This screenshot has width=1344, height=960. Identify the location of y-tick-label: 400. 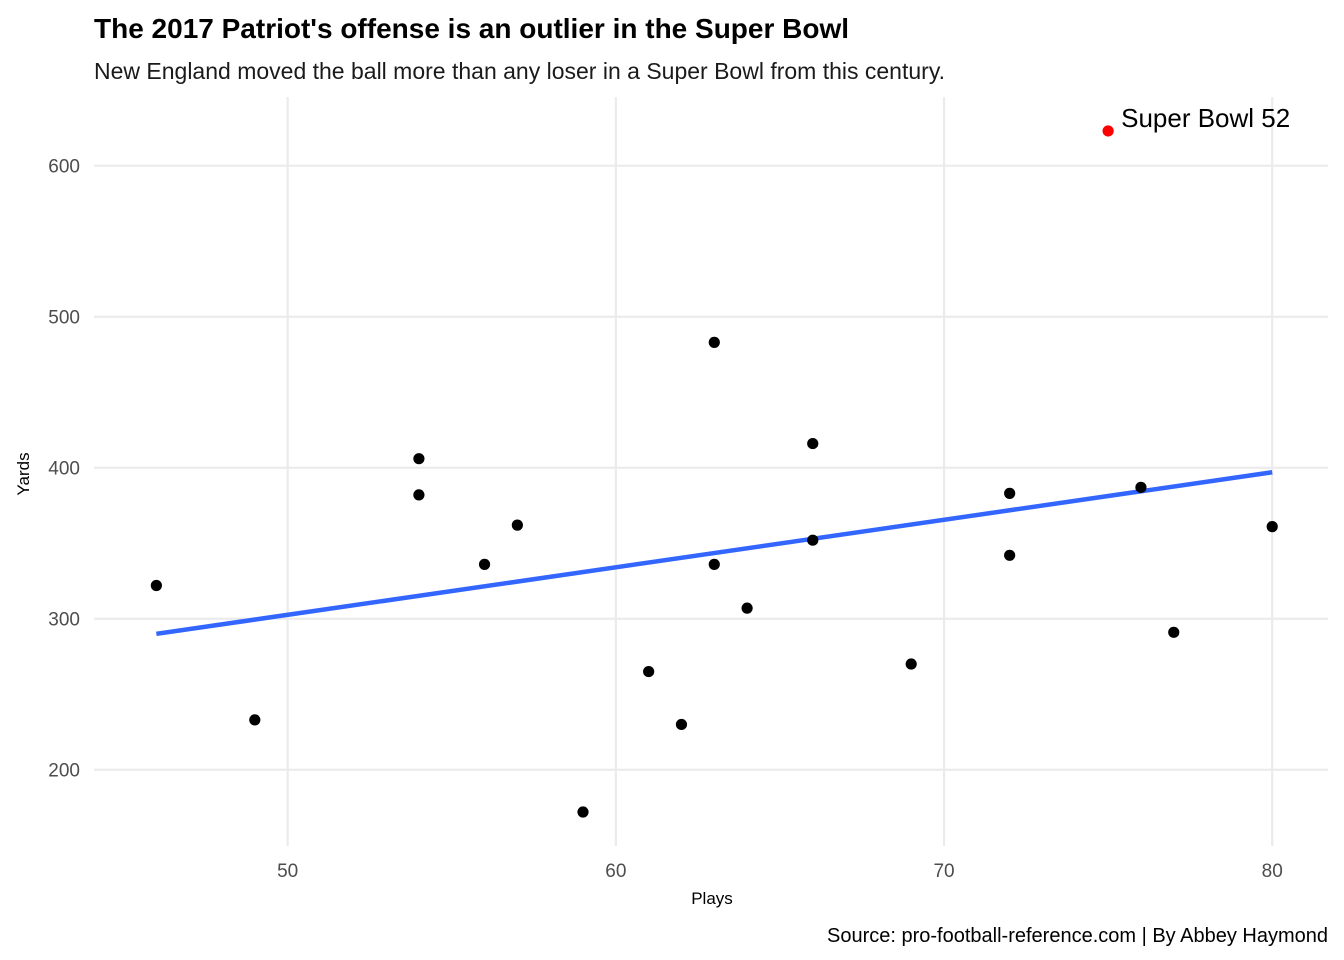
(64, 469).